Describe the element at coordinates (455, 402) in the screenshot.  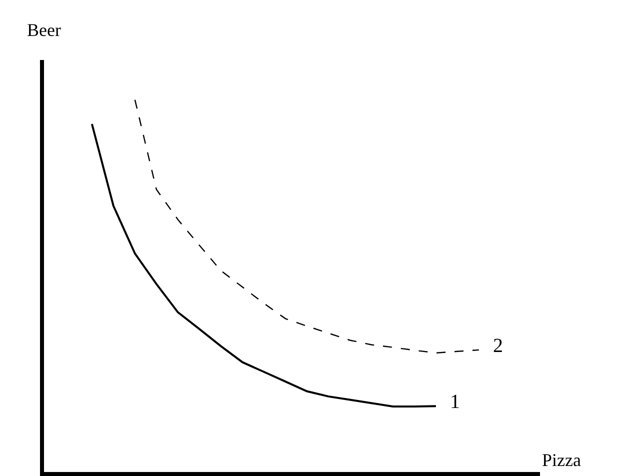
I see `series-label: 1` at that location.